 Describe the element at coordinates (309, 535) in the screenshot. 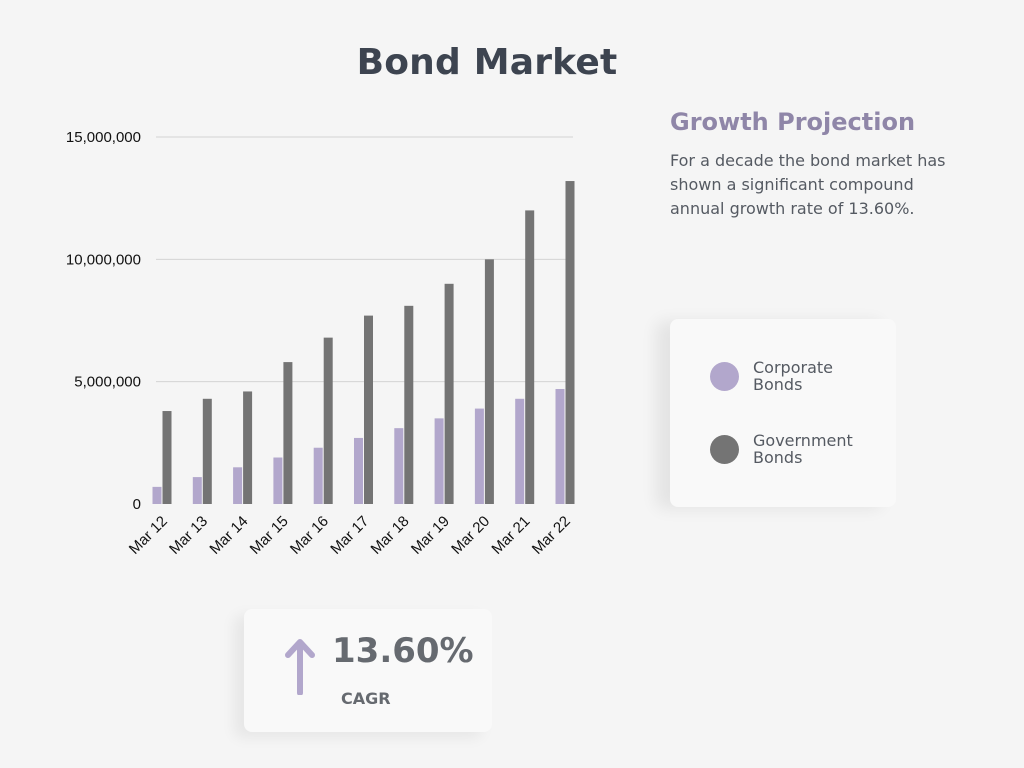

I see `x-tick-label: Mar 16` at that location.